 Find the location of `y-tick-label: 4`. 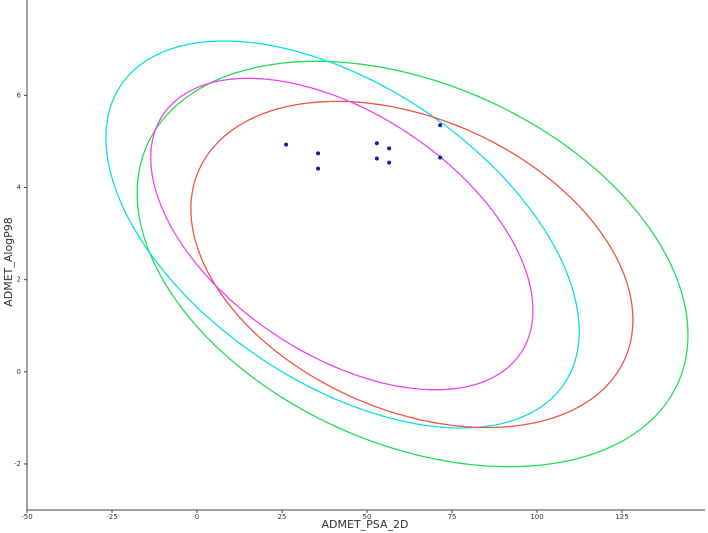

y-tick-label: 4 is located at coordinates (19, 188).